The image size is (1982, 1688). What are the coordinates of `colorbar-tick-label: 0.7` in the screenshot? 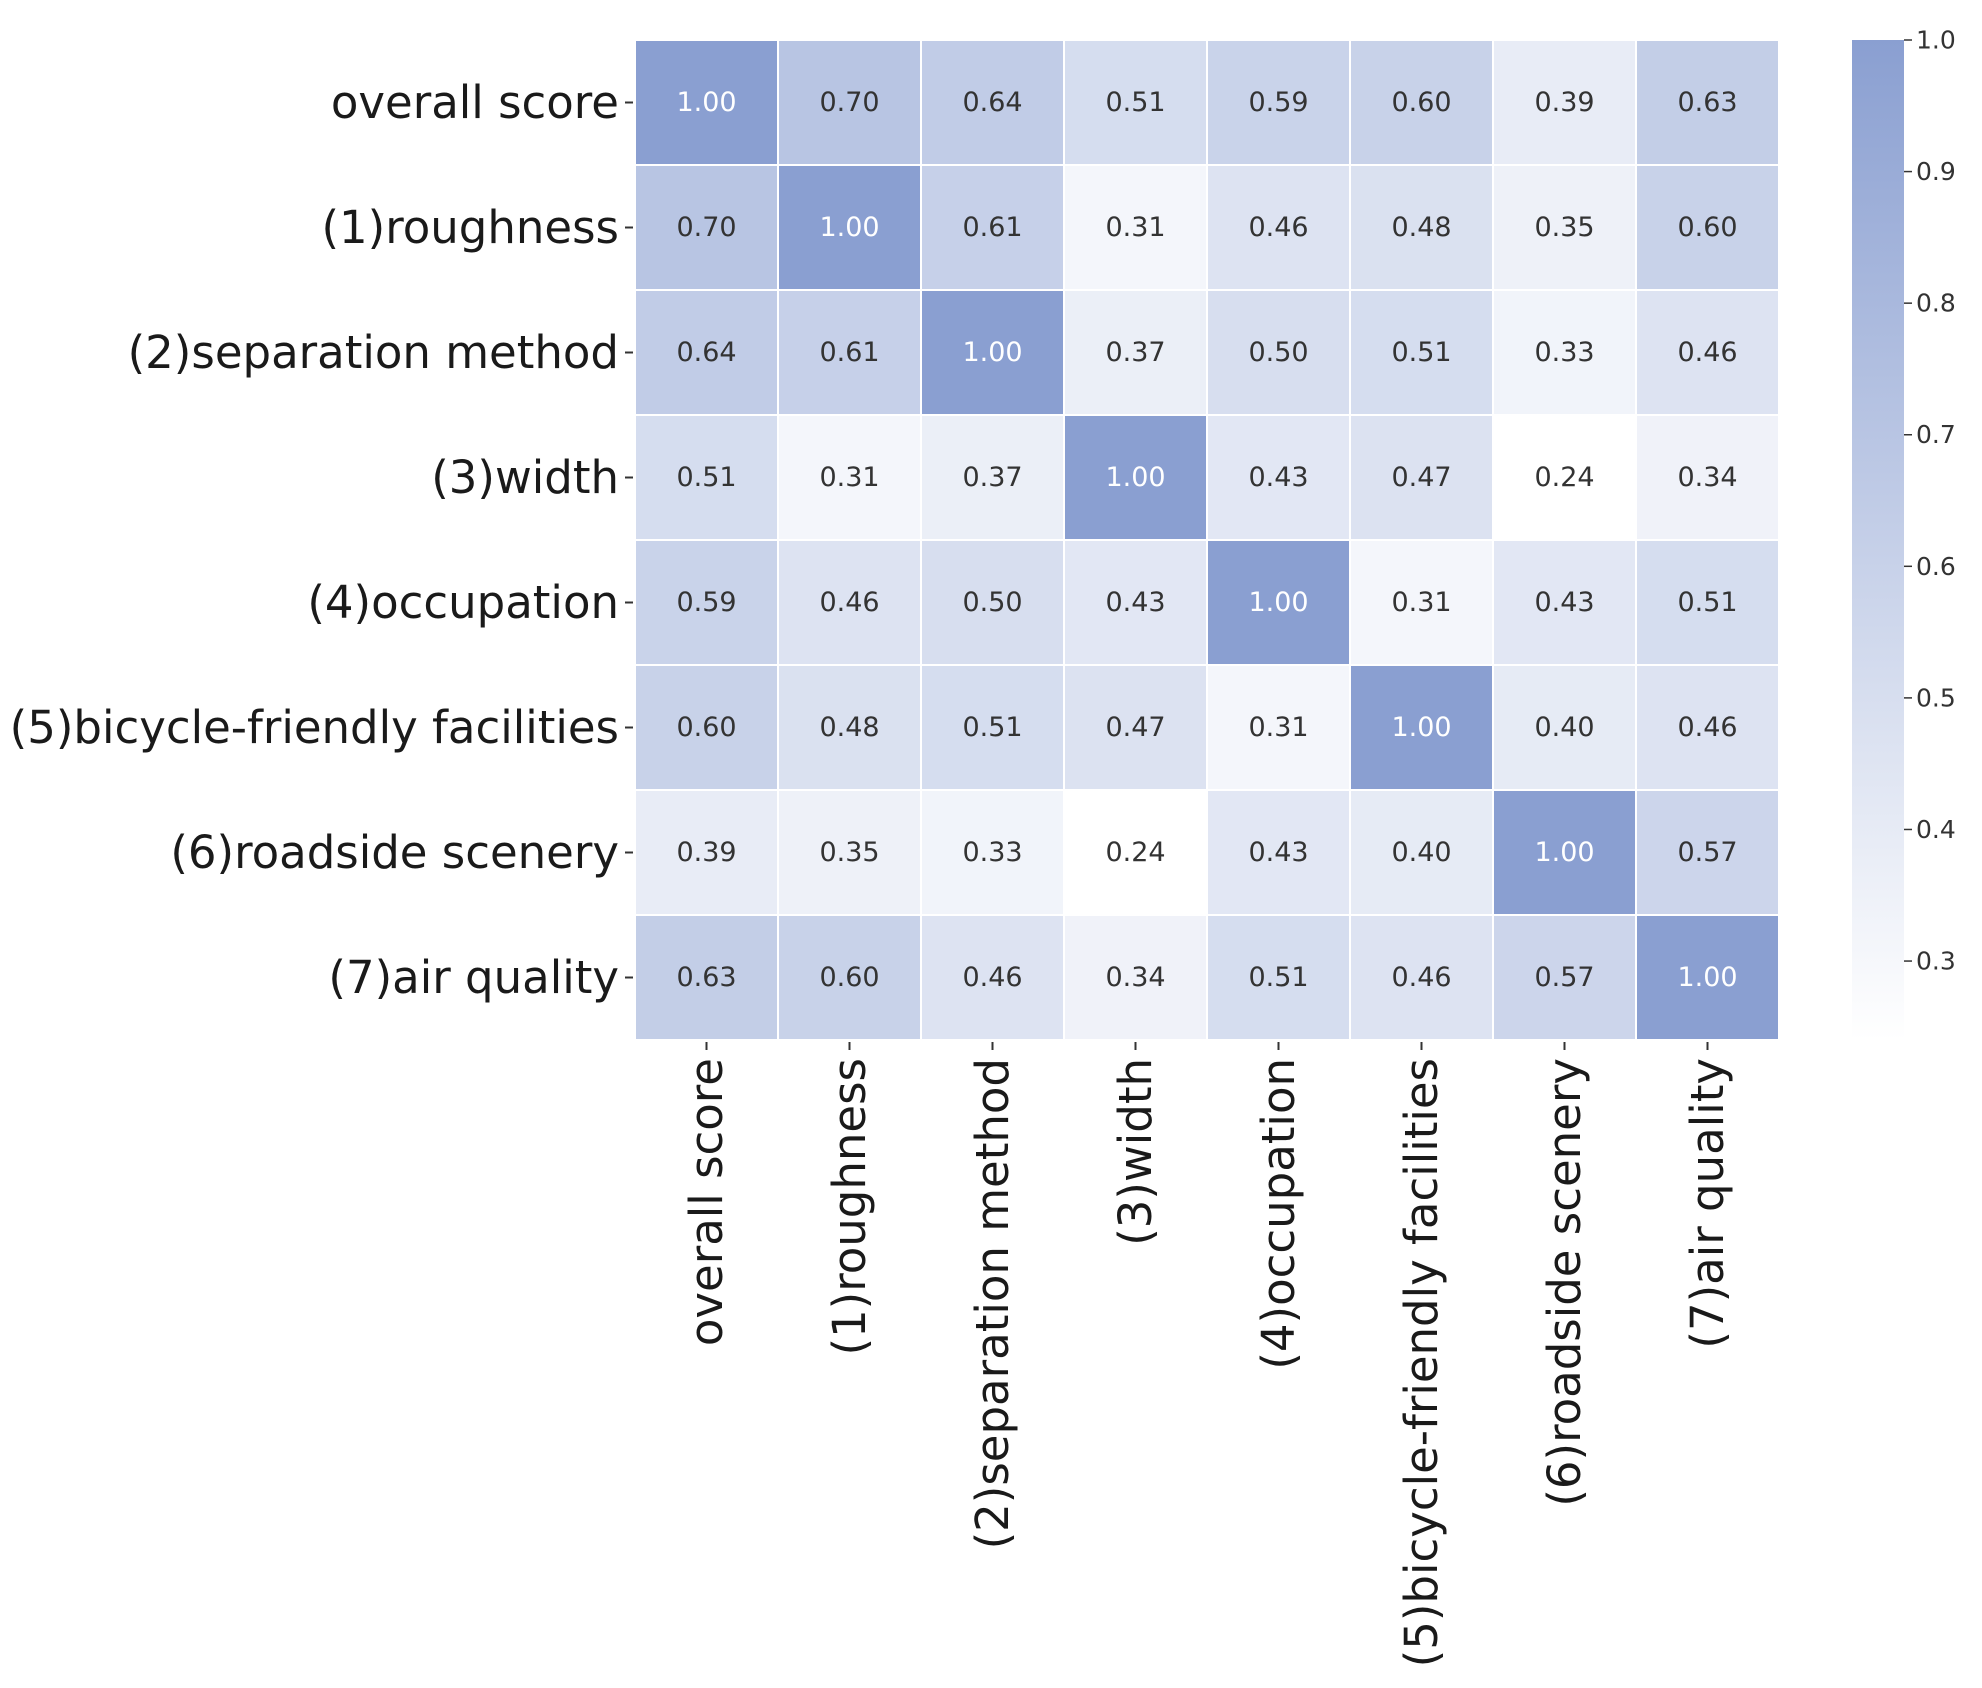 It's located at (1936, 434).